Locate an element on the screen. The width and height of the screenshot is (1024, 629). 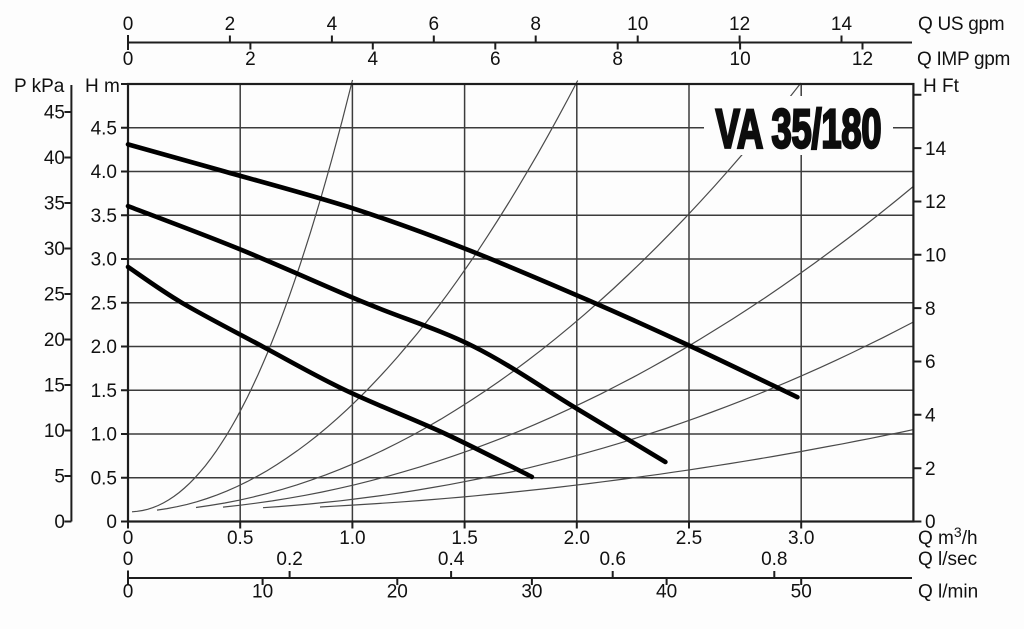
svg-text: Q l/sec is located at coordinates (947, 559).